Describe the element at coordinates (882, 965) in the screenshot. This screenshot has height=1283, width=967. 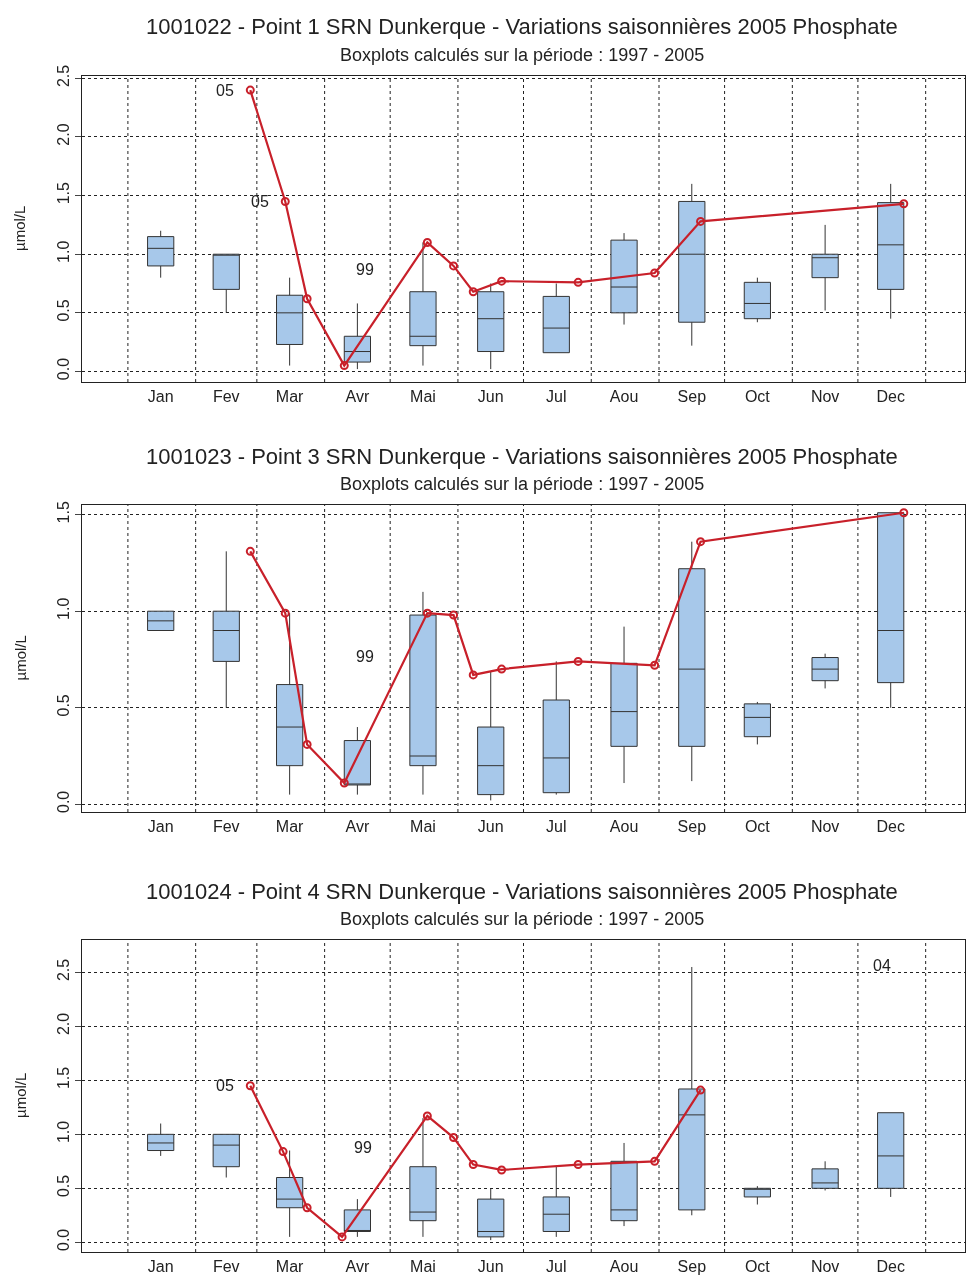
I see `annotation: 04` at that location.